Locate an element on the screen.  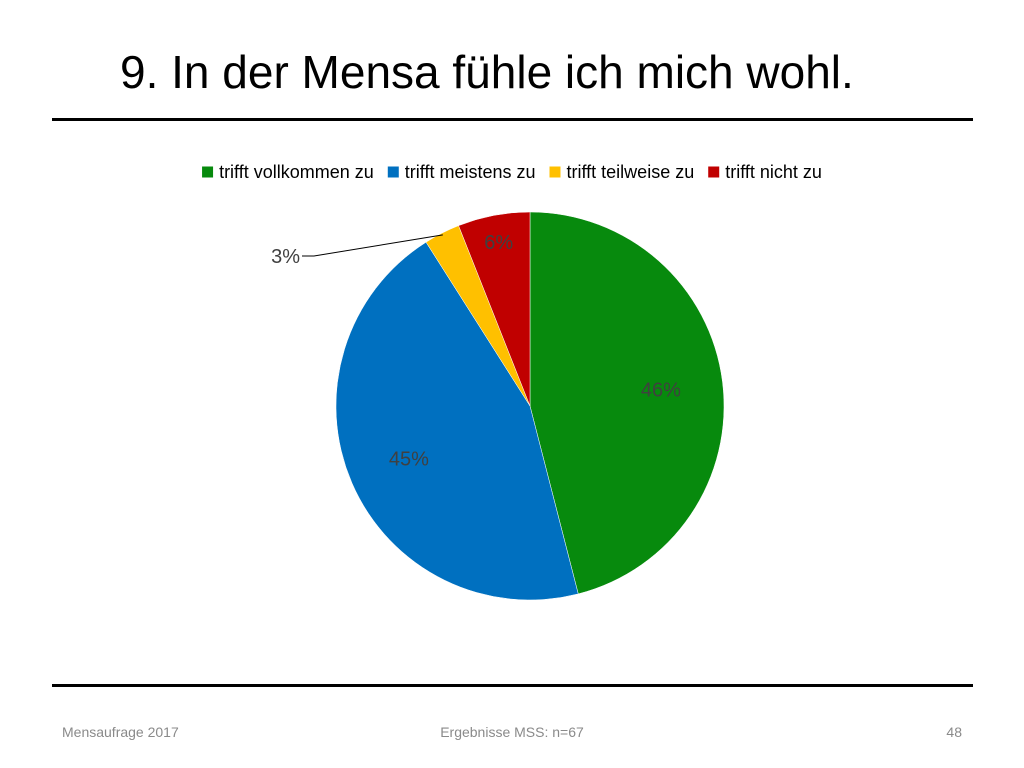
legend-item-trifft-meistens-zu: trifft meistens zu is located at coordinates (461, 172).